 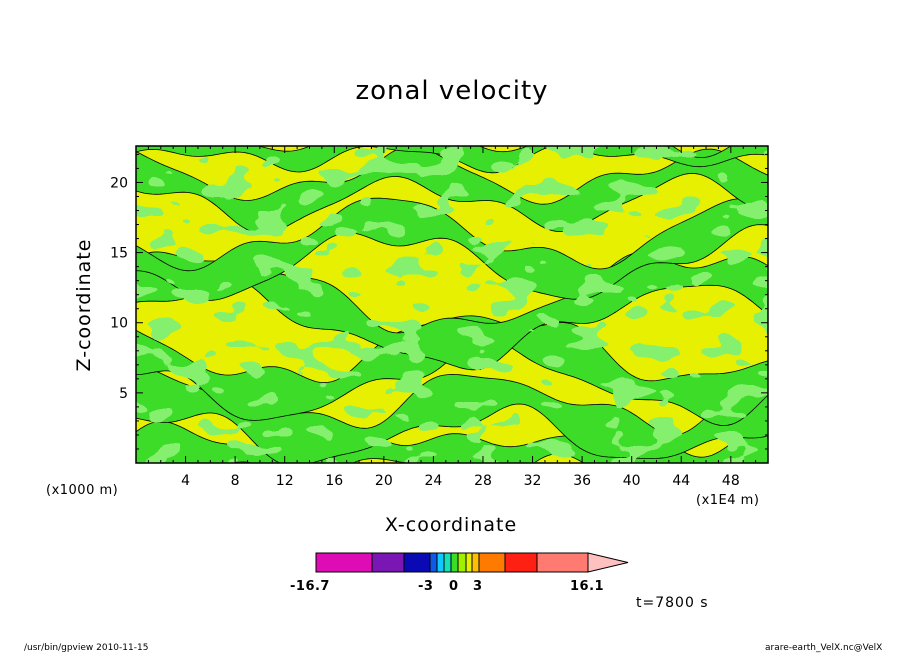 What do you see at coordinates (483, 481) in the screenshot?
I see `x-tick-label: 28` at bounding box center [483, 481].